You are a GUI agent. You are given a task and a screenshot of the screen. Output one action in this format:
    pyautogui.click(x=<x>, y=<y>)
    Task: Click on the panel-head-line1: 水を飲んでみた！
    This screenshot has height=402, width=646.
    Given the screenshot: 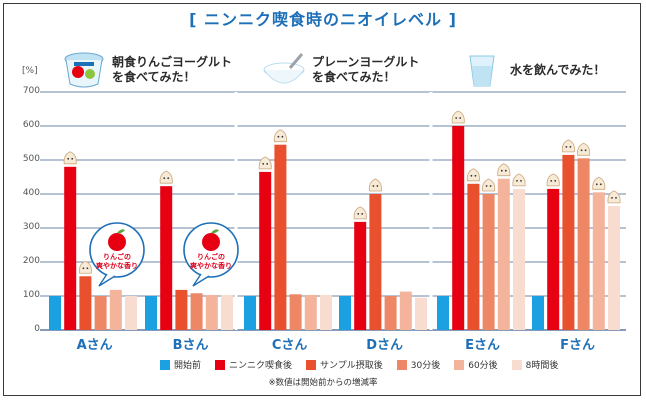 What is the action you would take?
    pyautogui.click(x=558, y=69)
    